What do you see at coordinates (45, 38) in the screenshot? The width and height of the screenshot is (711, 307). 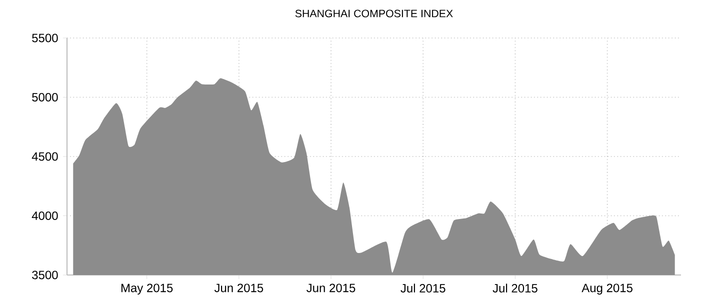 I see `y-tick-label: 5500` at bounding box center [45, 38].